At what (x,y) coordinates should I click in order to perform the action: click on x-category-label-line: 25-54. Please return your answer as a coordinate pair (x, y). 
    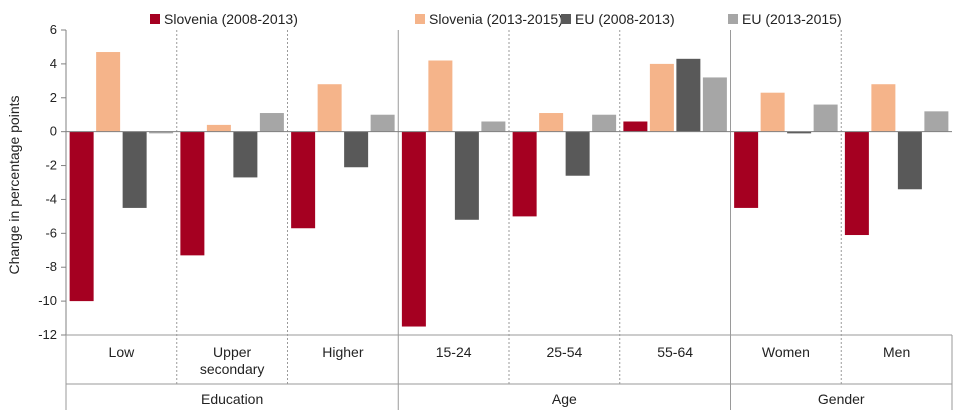
    Looking at the image, I should click on (564, 352).